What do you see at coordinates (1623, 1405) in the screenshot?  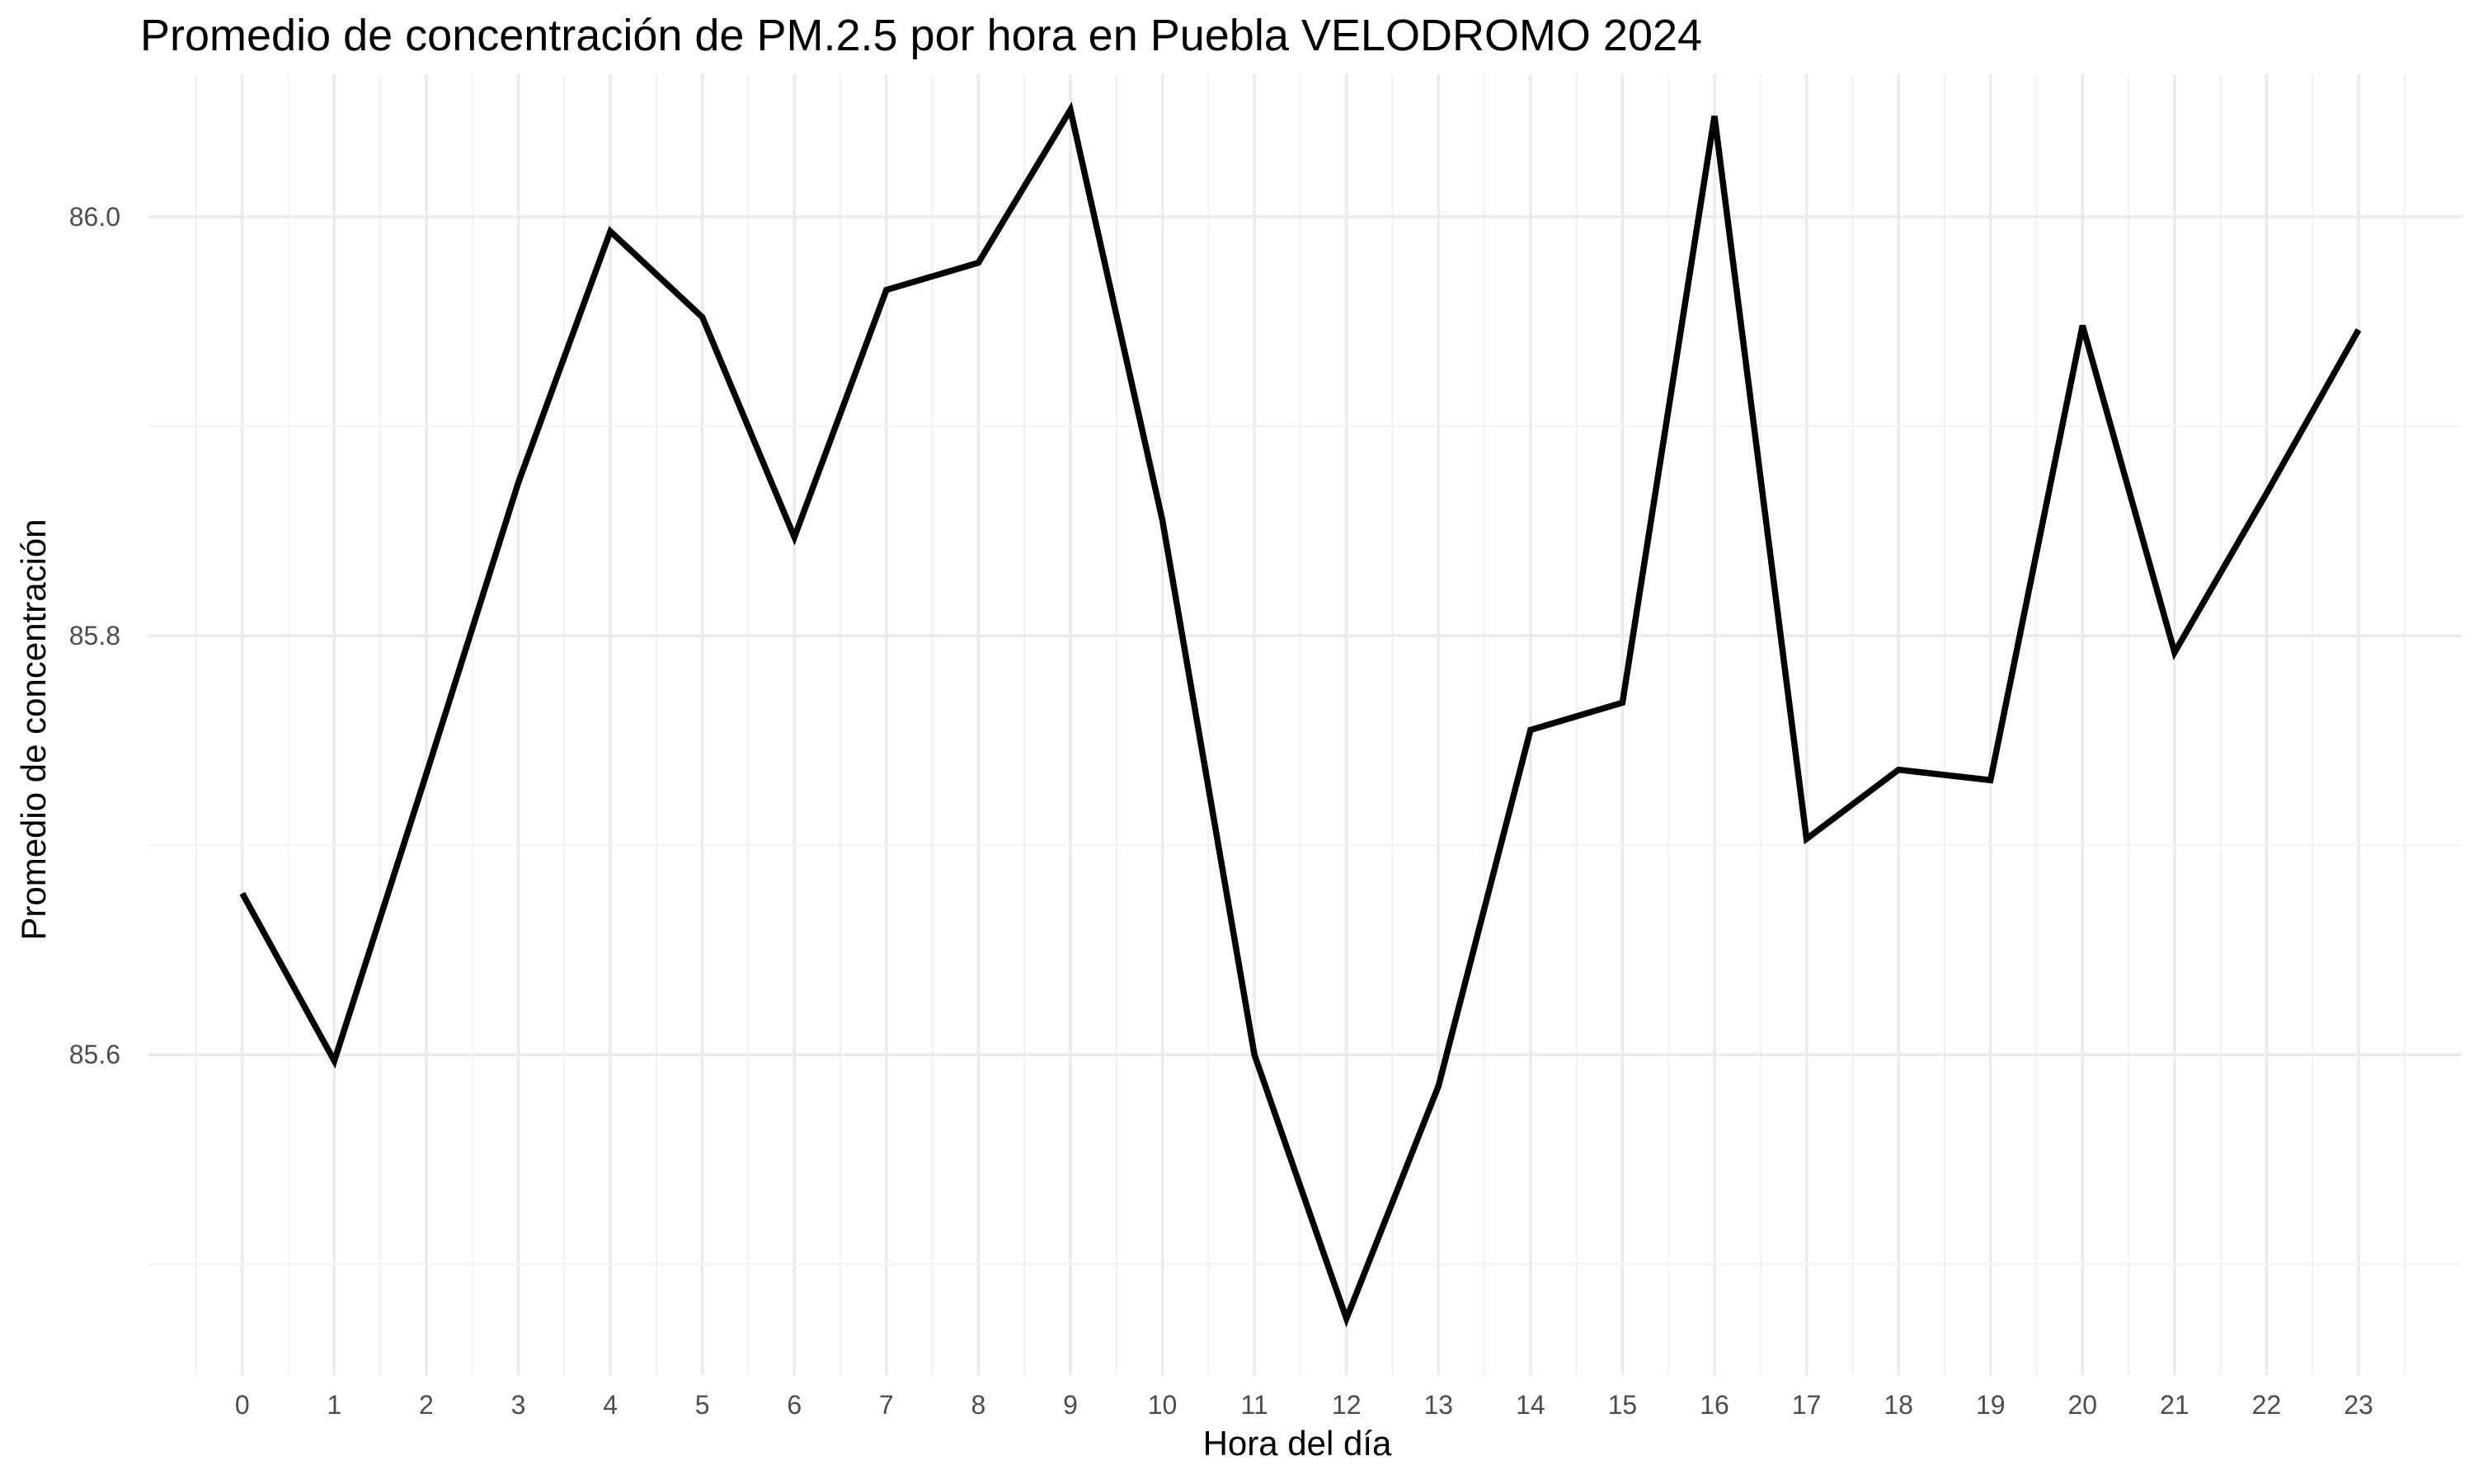 I see `x-tick-label: 15` at bounding box center [1623, 1405].